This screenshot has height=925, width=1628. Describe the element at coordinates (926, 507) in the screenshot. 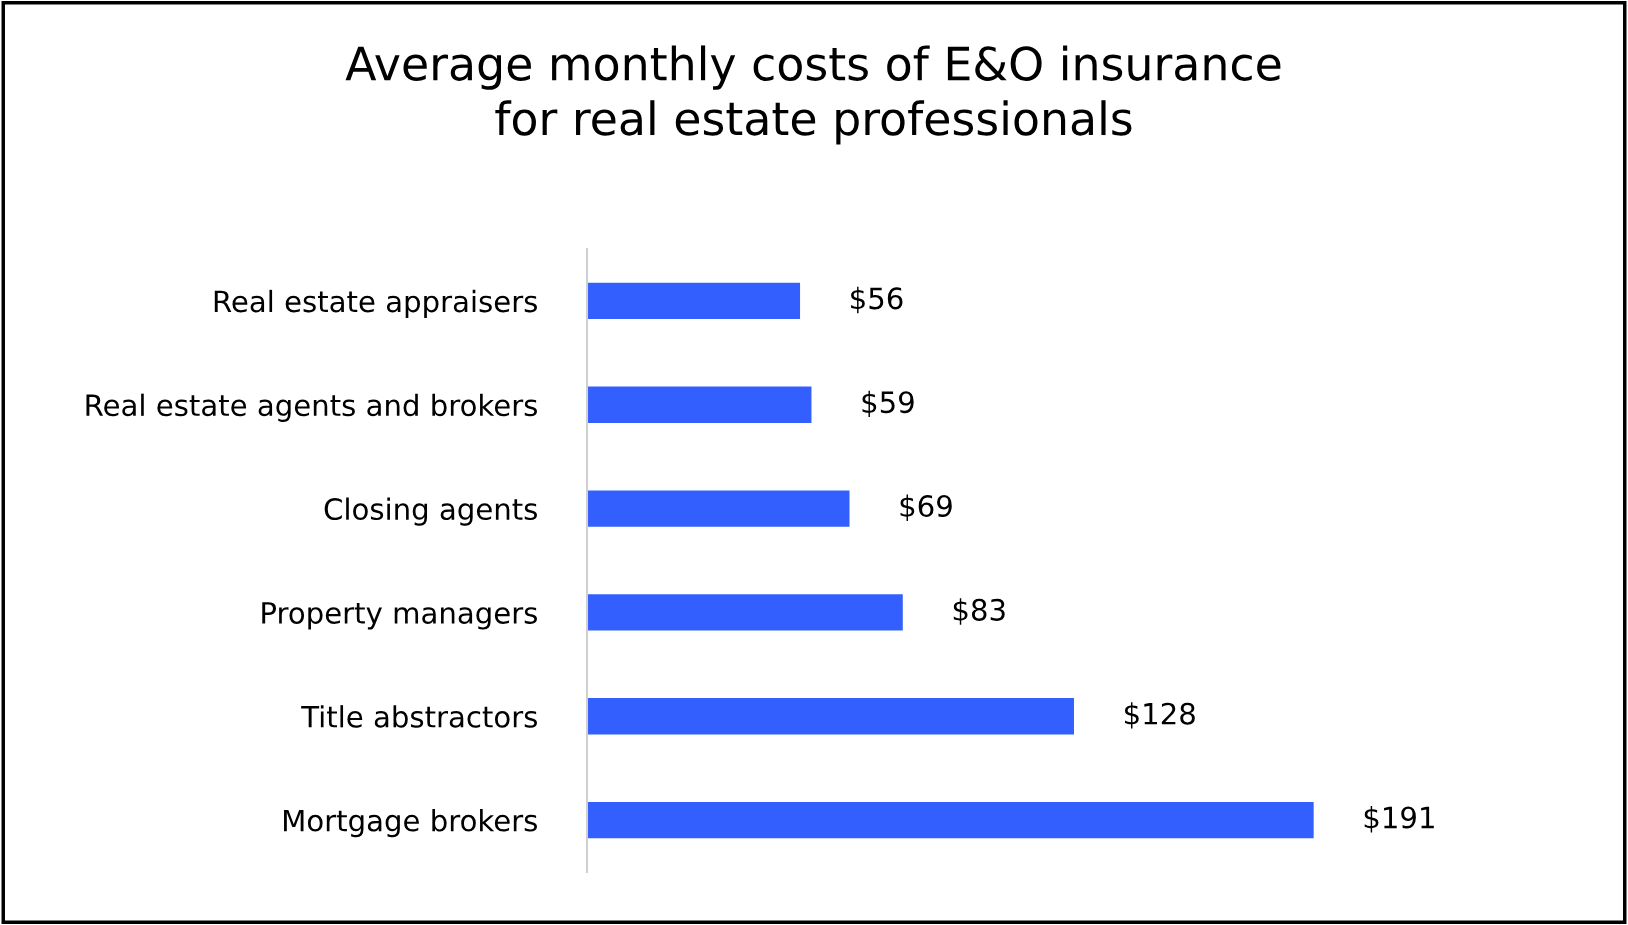

I see `data-label: $69` at that location.